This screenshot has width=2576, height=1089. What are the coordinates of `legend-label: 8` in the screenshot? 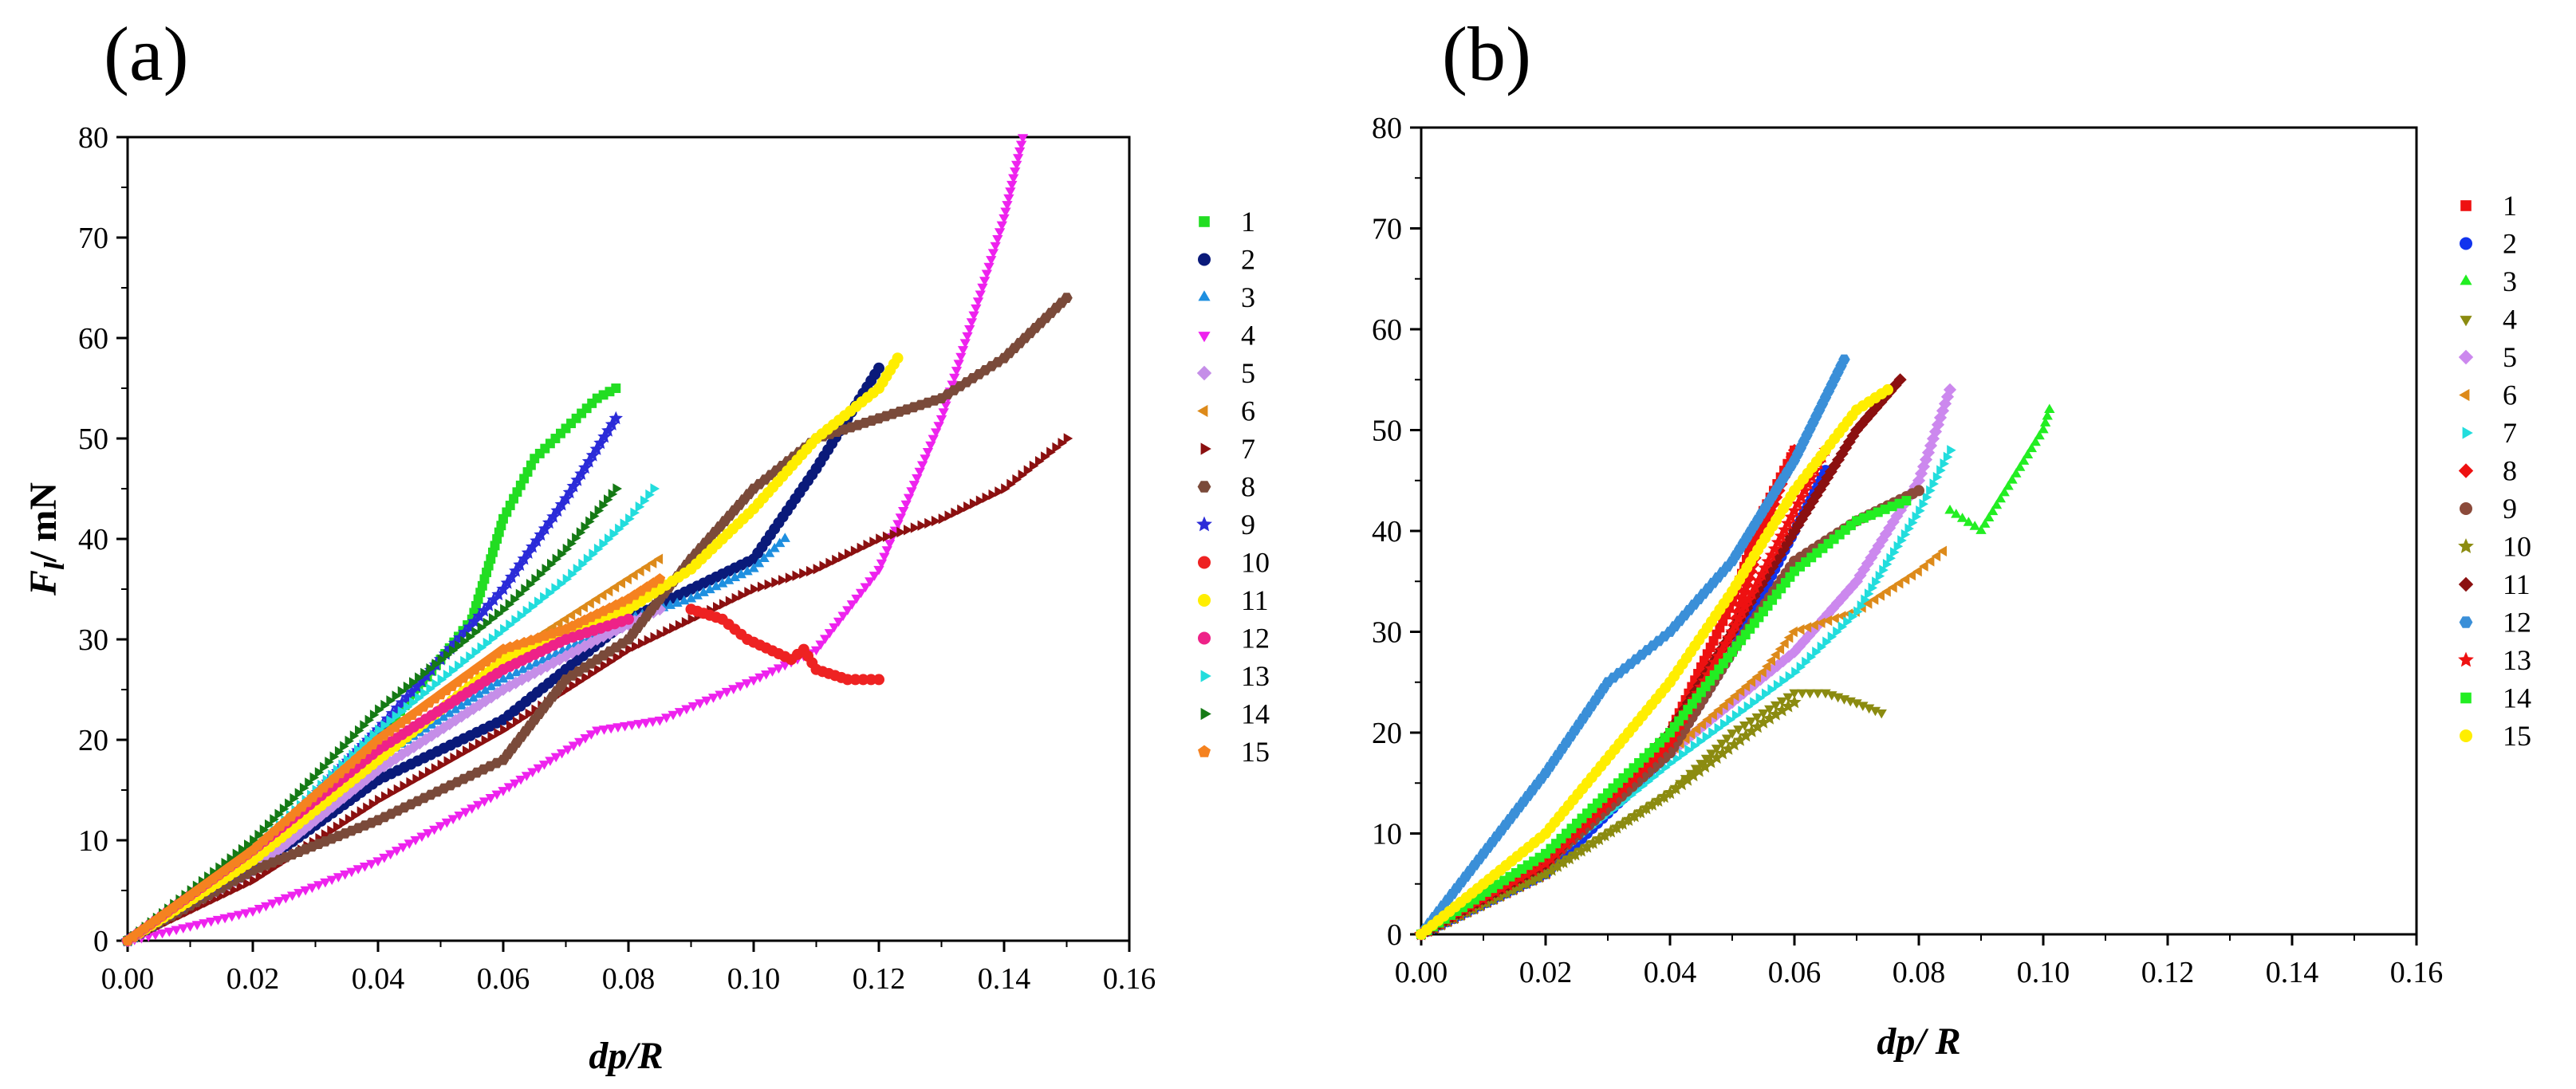 It's located at (1248, 487).